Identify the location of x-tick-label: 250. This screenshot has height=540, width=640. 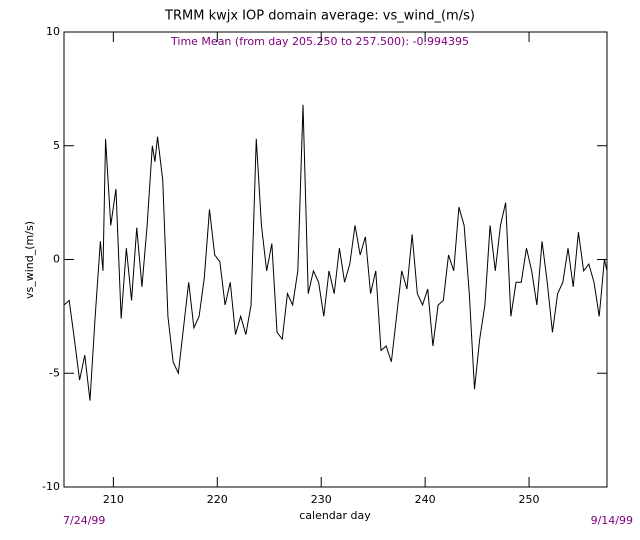
(529, 499).